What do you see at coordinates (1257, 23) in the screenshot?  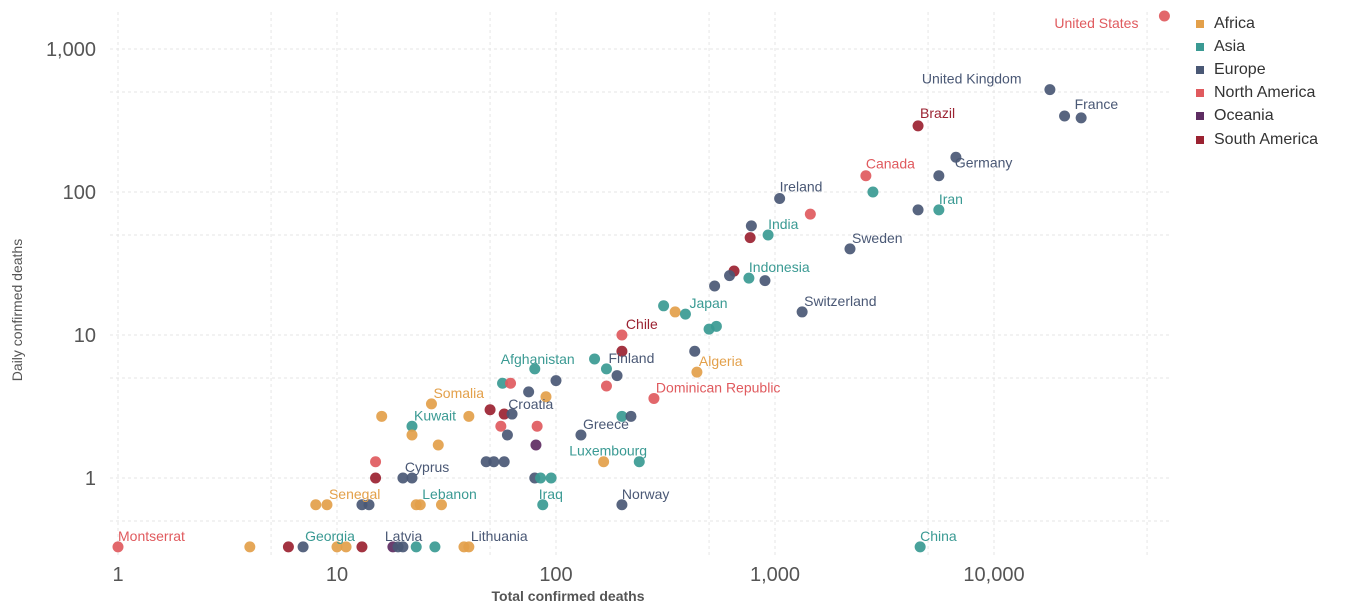 I see `legend-item-africa: Africa` at bounding box center [1257, 23].